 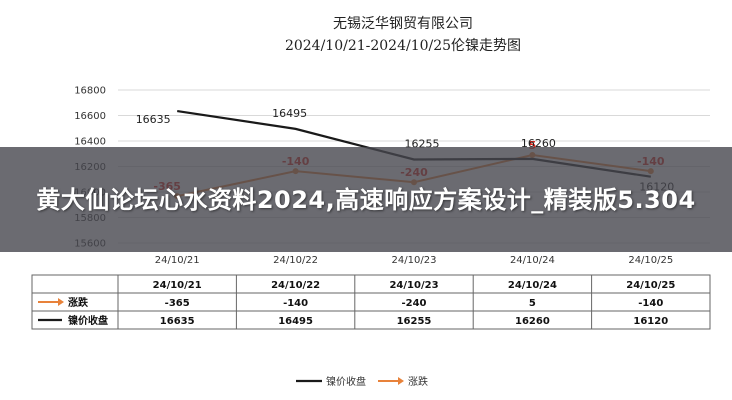 I want to click on table-row-label-close: 镍价收盘, so click(x=88, y=320).